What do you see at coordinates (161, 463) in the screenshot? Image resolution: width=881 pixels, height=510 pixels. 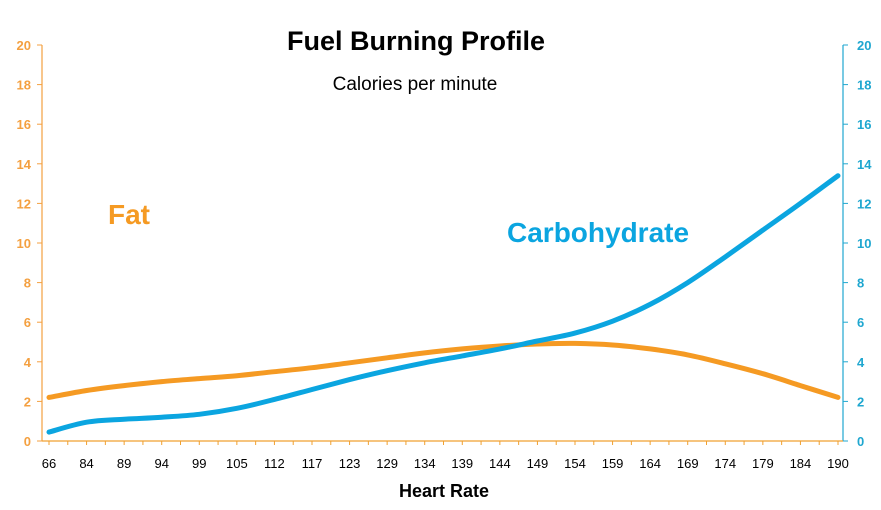 I see `x-tick-label: 94` at bounding box center [161, 463].